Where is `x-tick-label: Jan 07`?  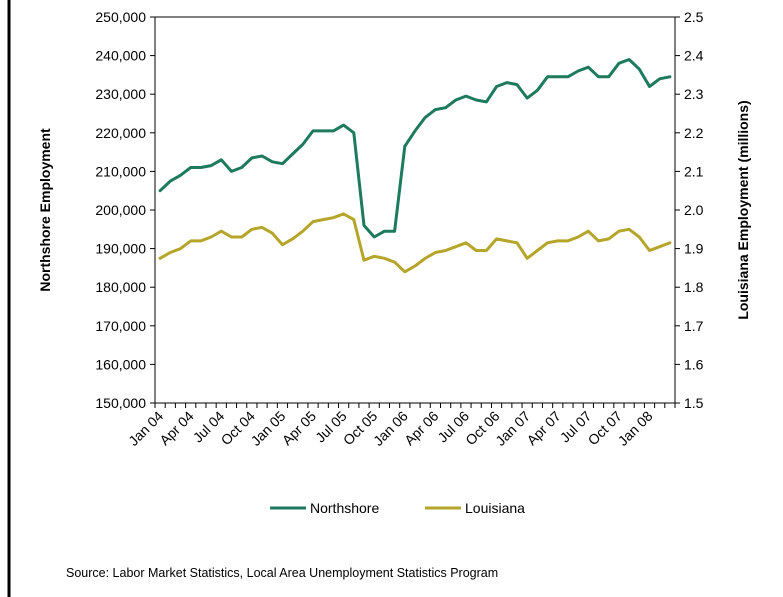 x-tick-label: Jan 07 is located at coordinates (512, 428).